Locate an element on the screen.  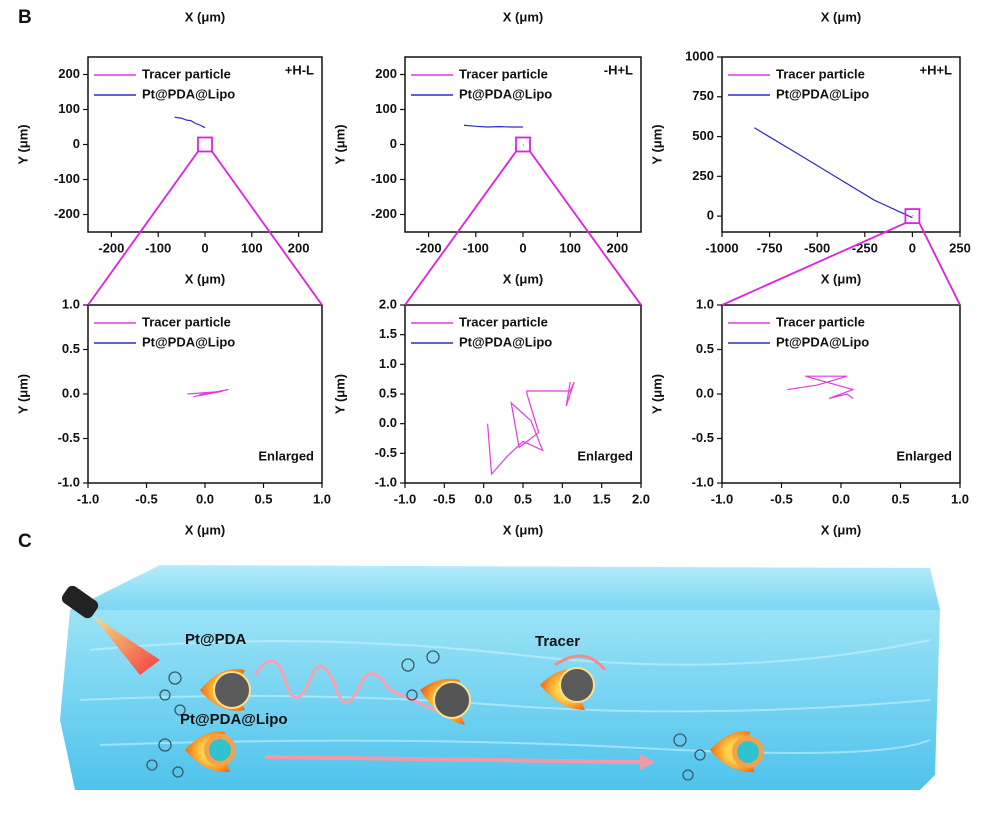
y-tick-label: 200 is located at coordinates (69, 73).